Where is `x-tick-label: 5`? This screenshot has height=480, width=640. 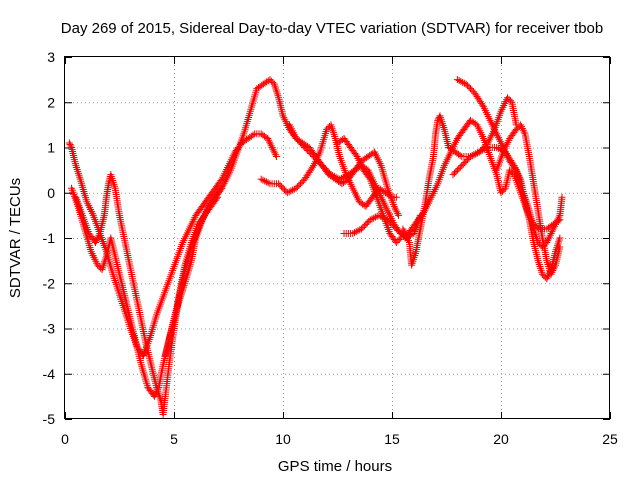 x-tick-label: 5 is located at coordinates (174, 439).